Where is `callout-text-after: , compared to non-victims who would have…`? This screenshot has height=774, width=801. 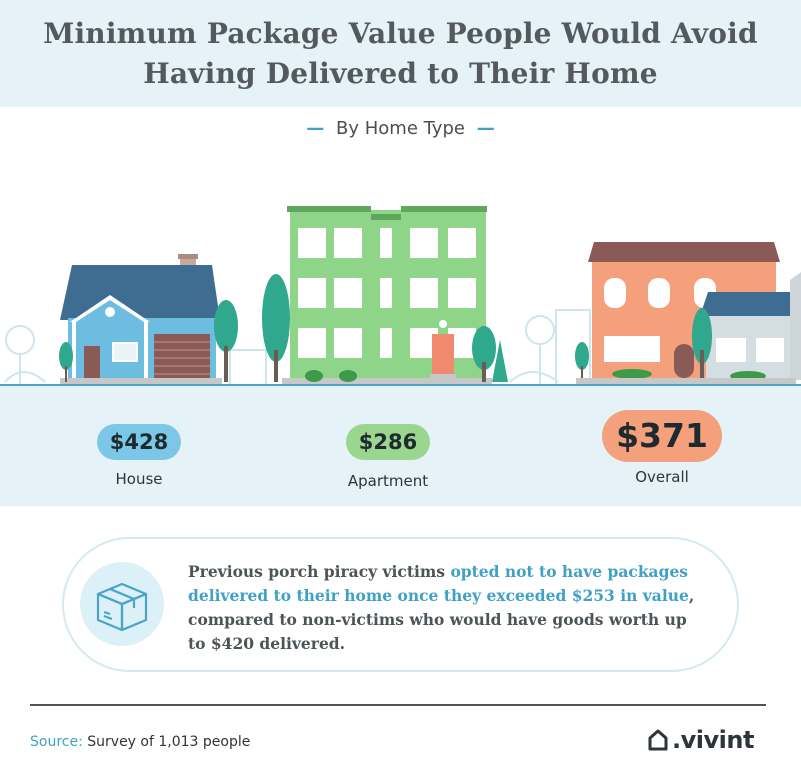 callout-text-after: , compared to non-victims who would have… is located at coordinates (441, 619).